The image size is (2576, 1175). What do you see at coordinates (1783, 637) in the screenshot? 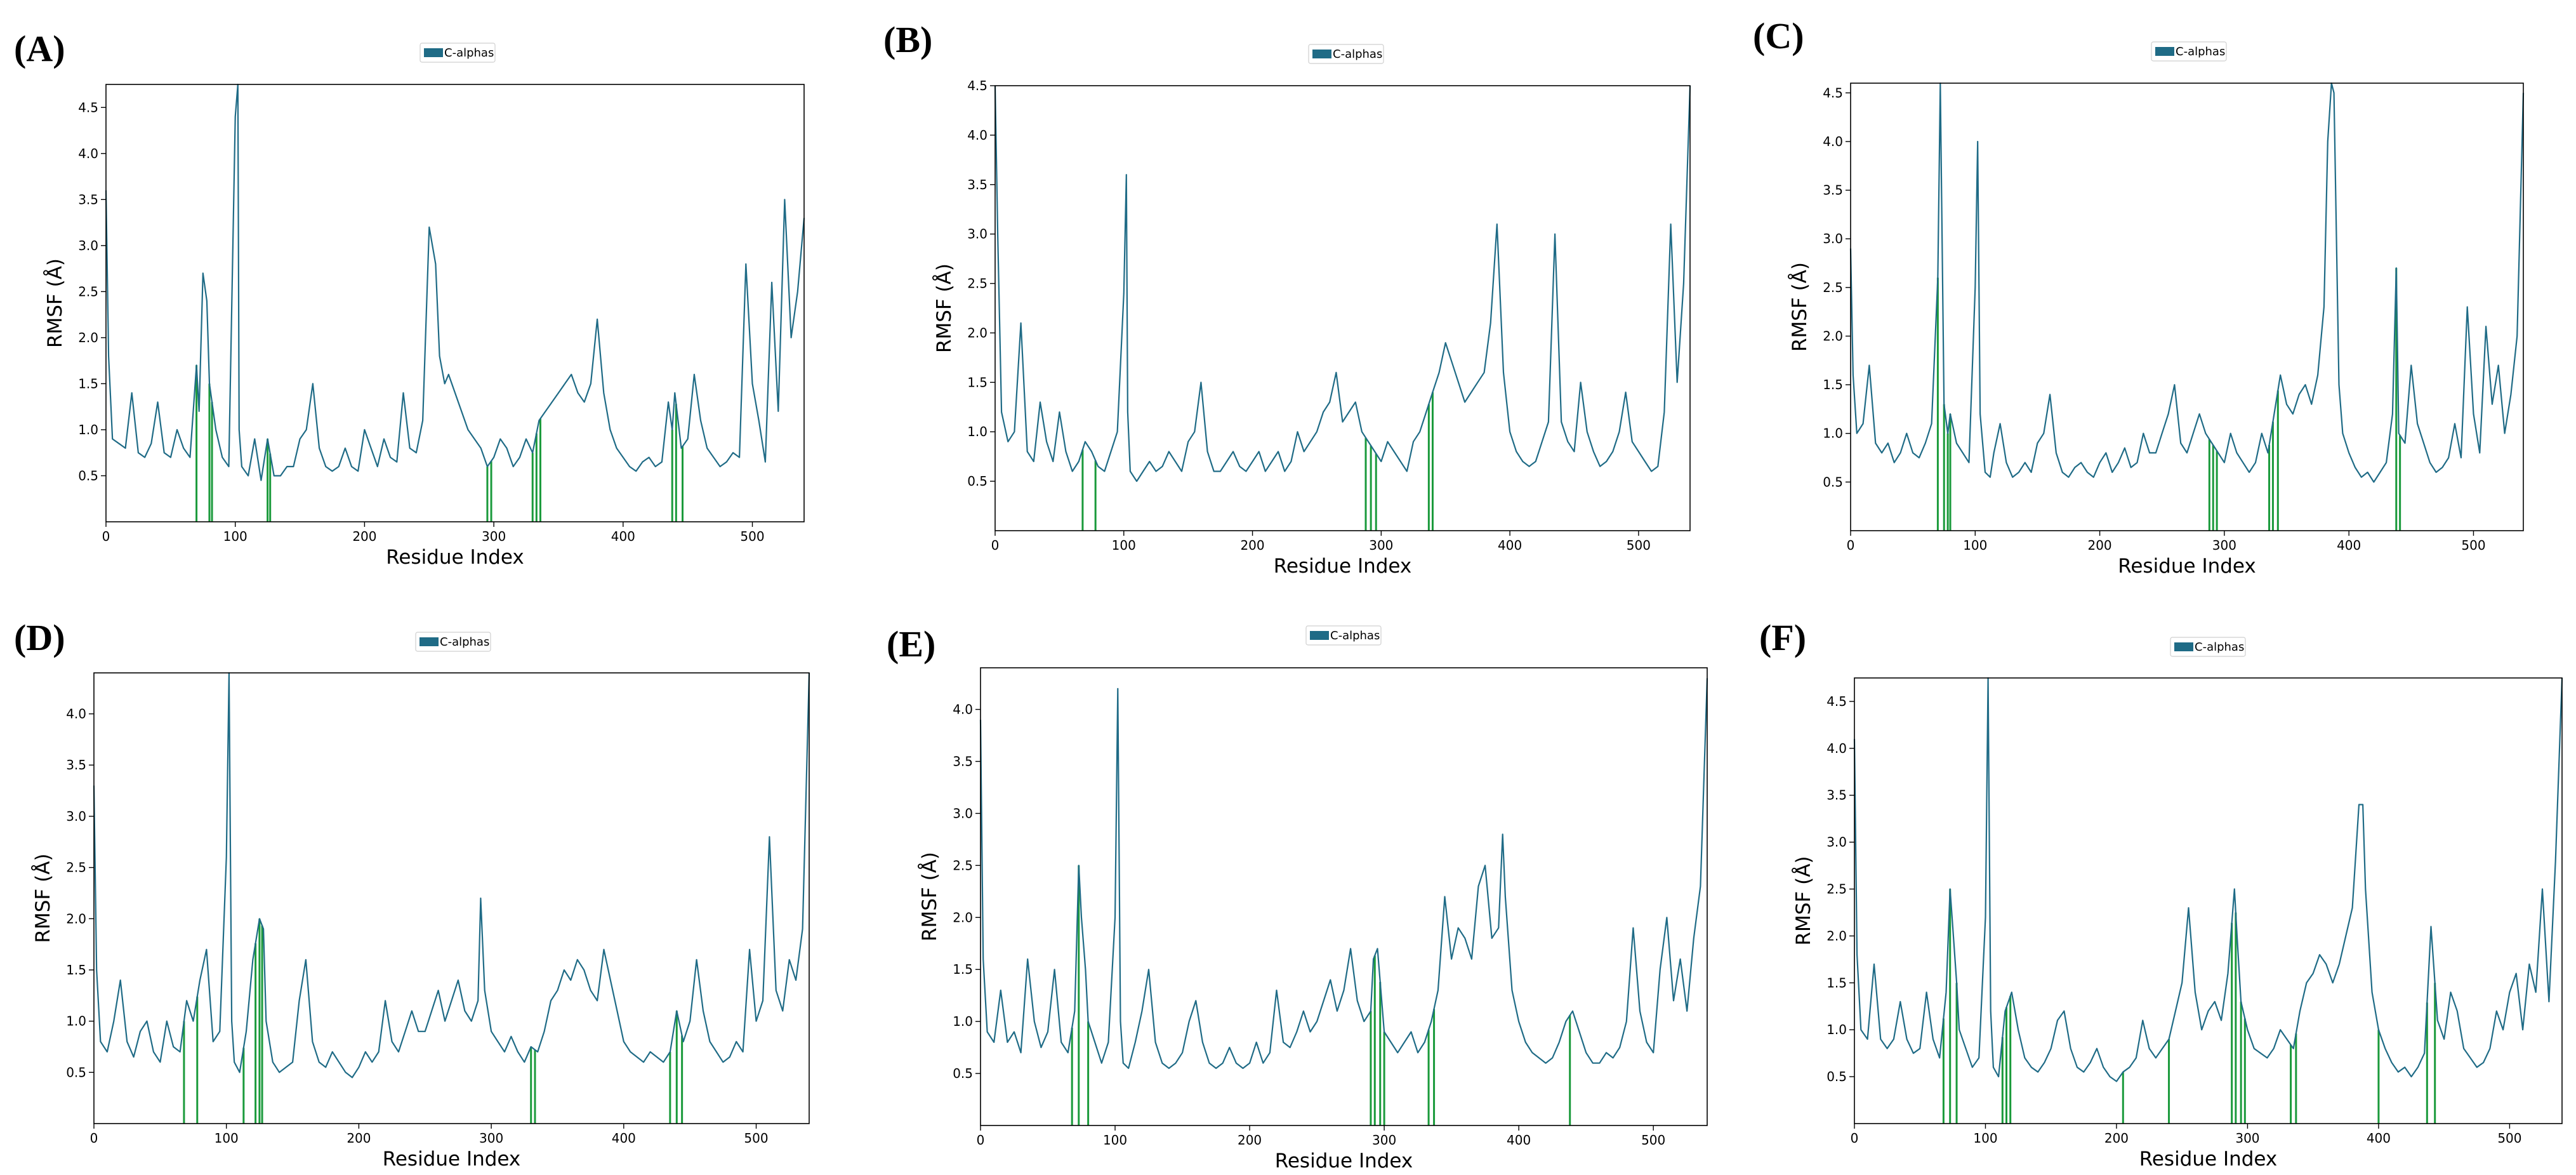
I see `panel-label-f: (F)` at bounding box center [1783, 637].